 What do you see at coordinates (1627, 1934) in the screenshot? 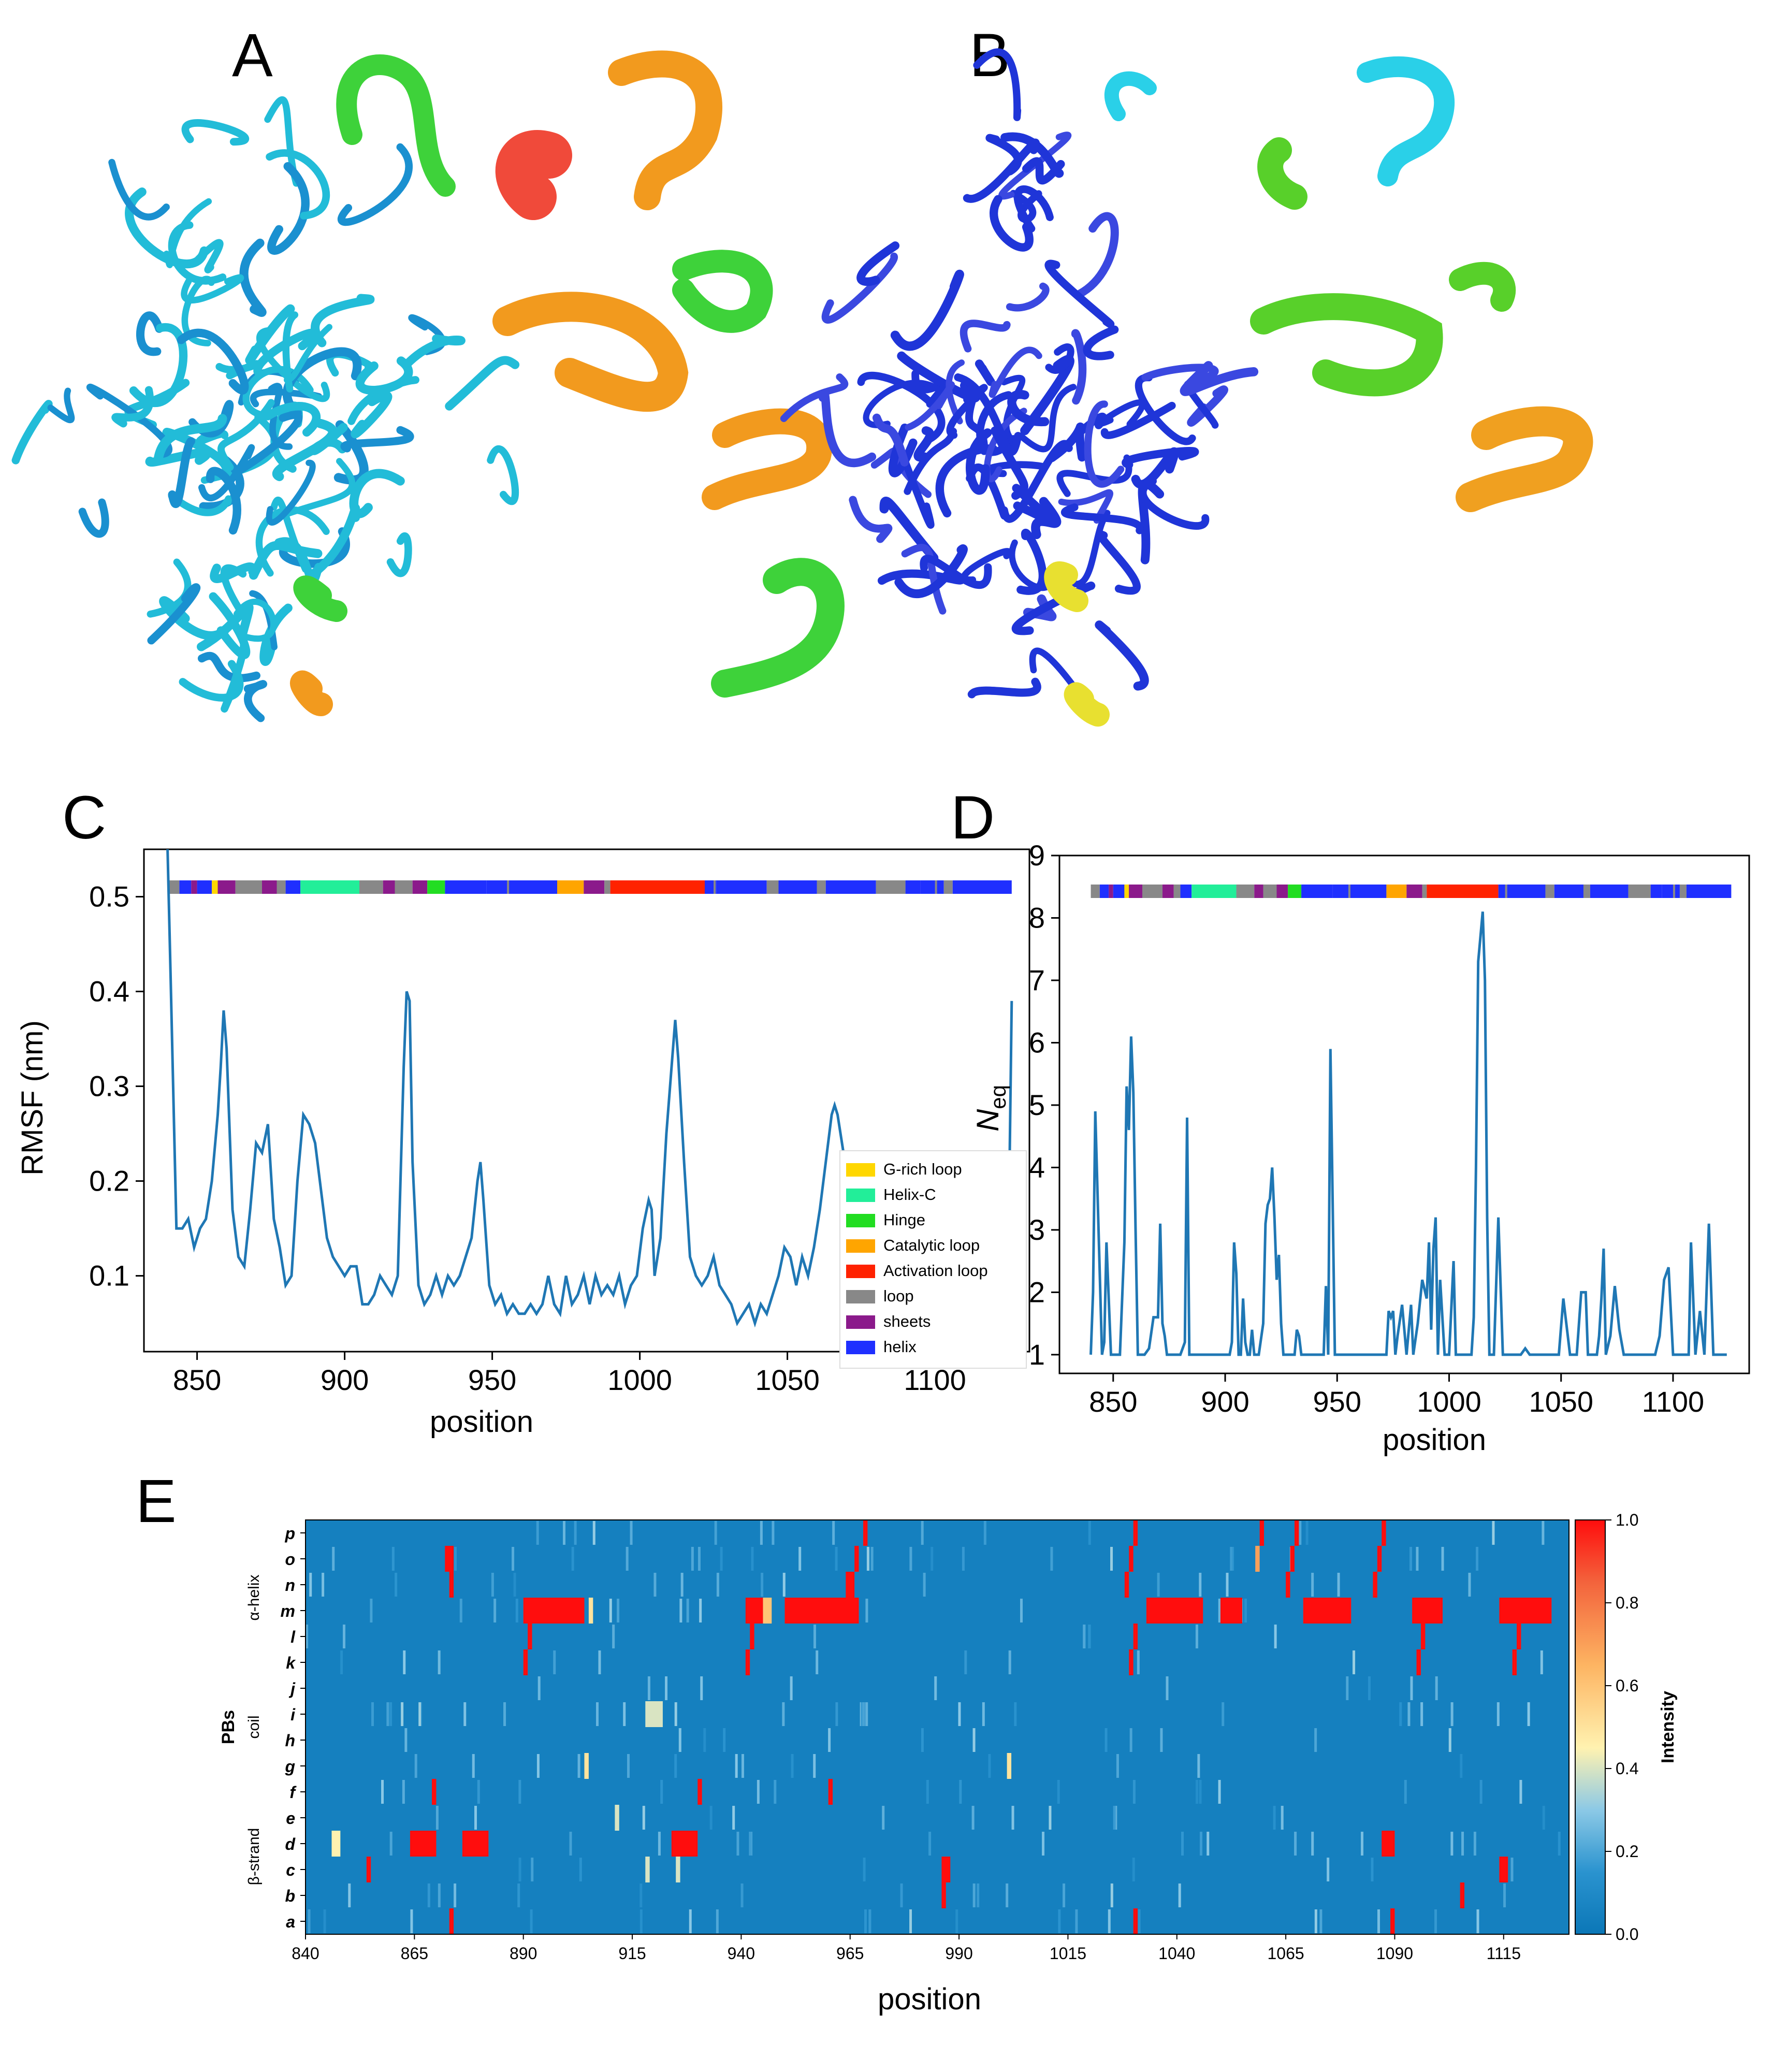
I see `colorbar-tick-label: 0.0` at bounding box center [1627, 1934].